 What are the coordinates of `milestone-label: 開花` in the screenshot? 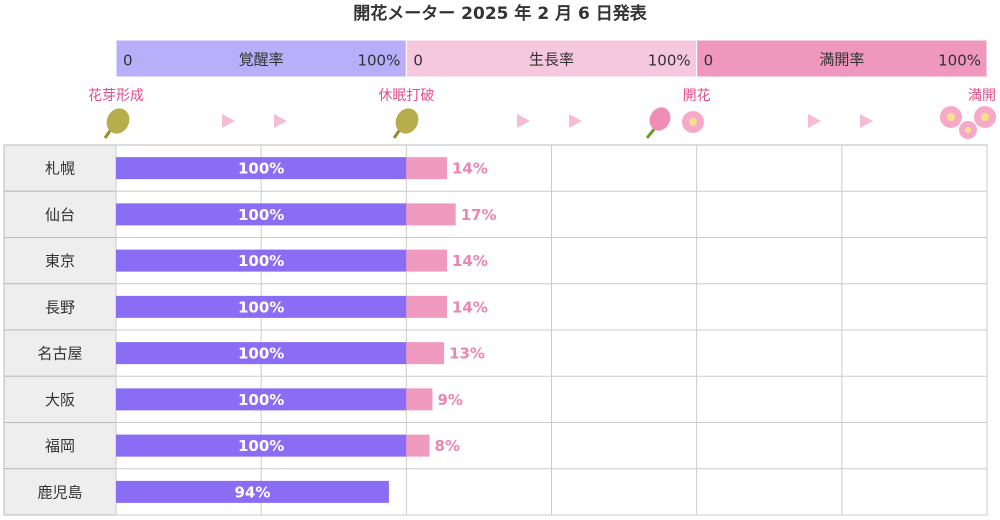 It's located at (697, 96).